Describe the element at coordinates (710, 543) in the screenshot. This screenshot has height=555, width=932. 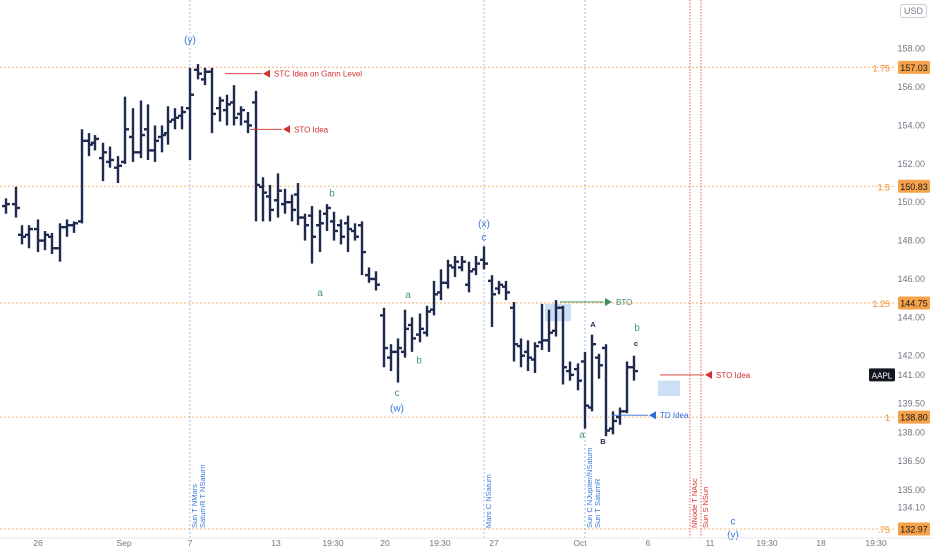
I see `x-tick-label: 11` at that location.